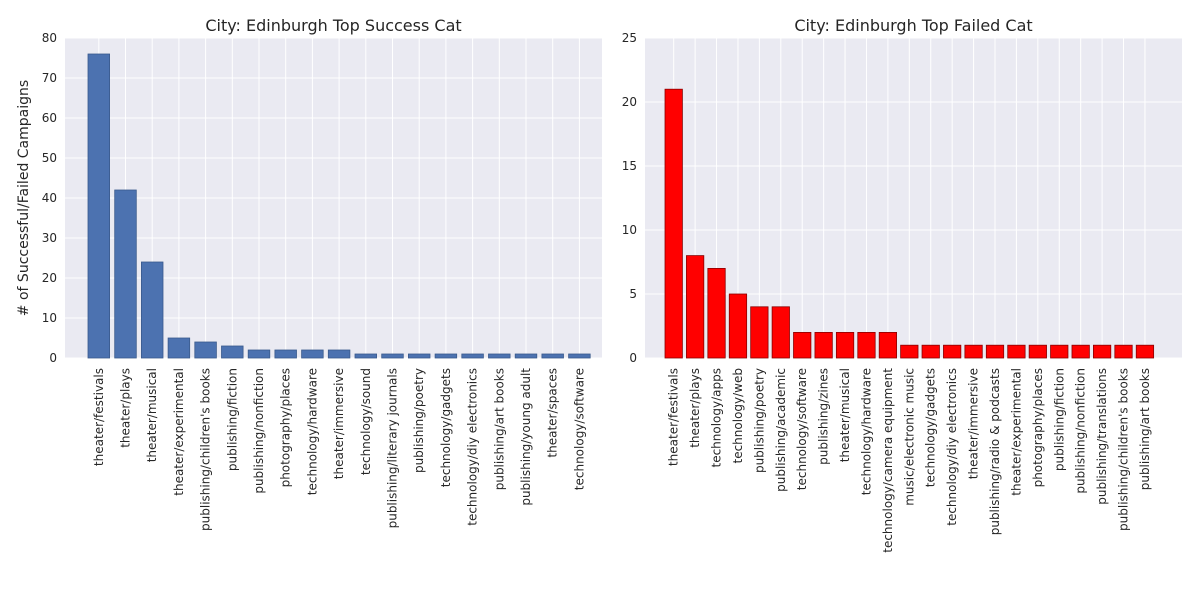  Describe the element at coordinates (629, 166) in the screenshot. I see `y-tick-label: 15` at that location.